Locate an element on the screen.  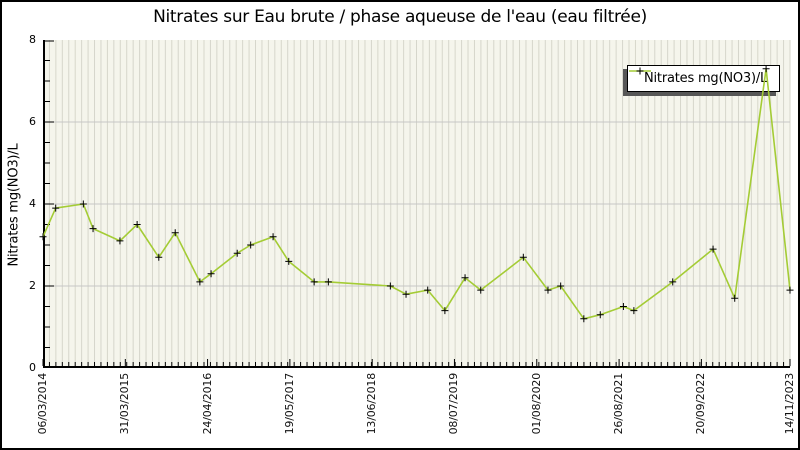
x-tick-label: 13/06/2018 is located at coordinates (372, 404).